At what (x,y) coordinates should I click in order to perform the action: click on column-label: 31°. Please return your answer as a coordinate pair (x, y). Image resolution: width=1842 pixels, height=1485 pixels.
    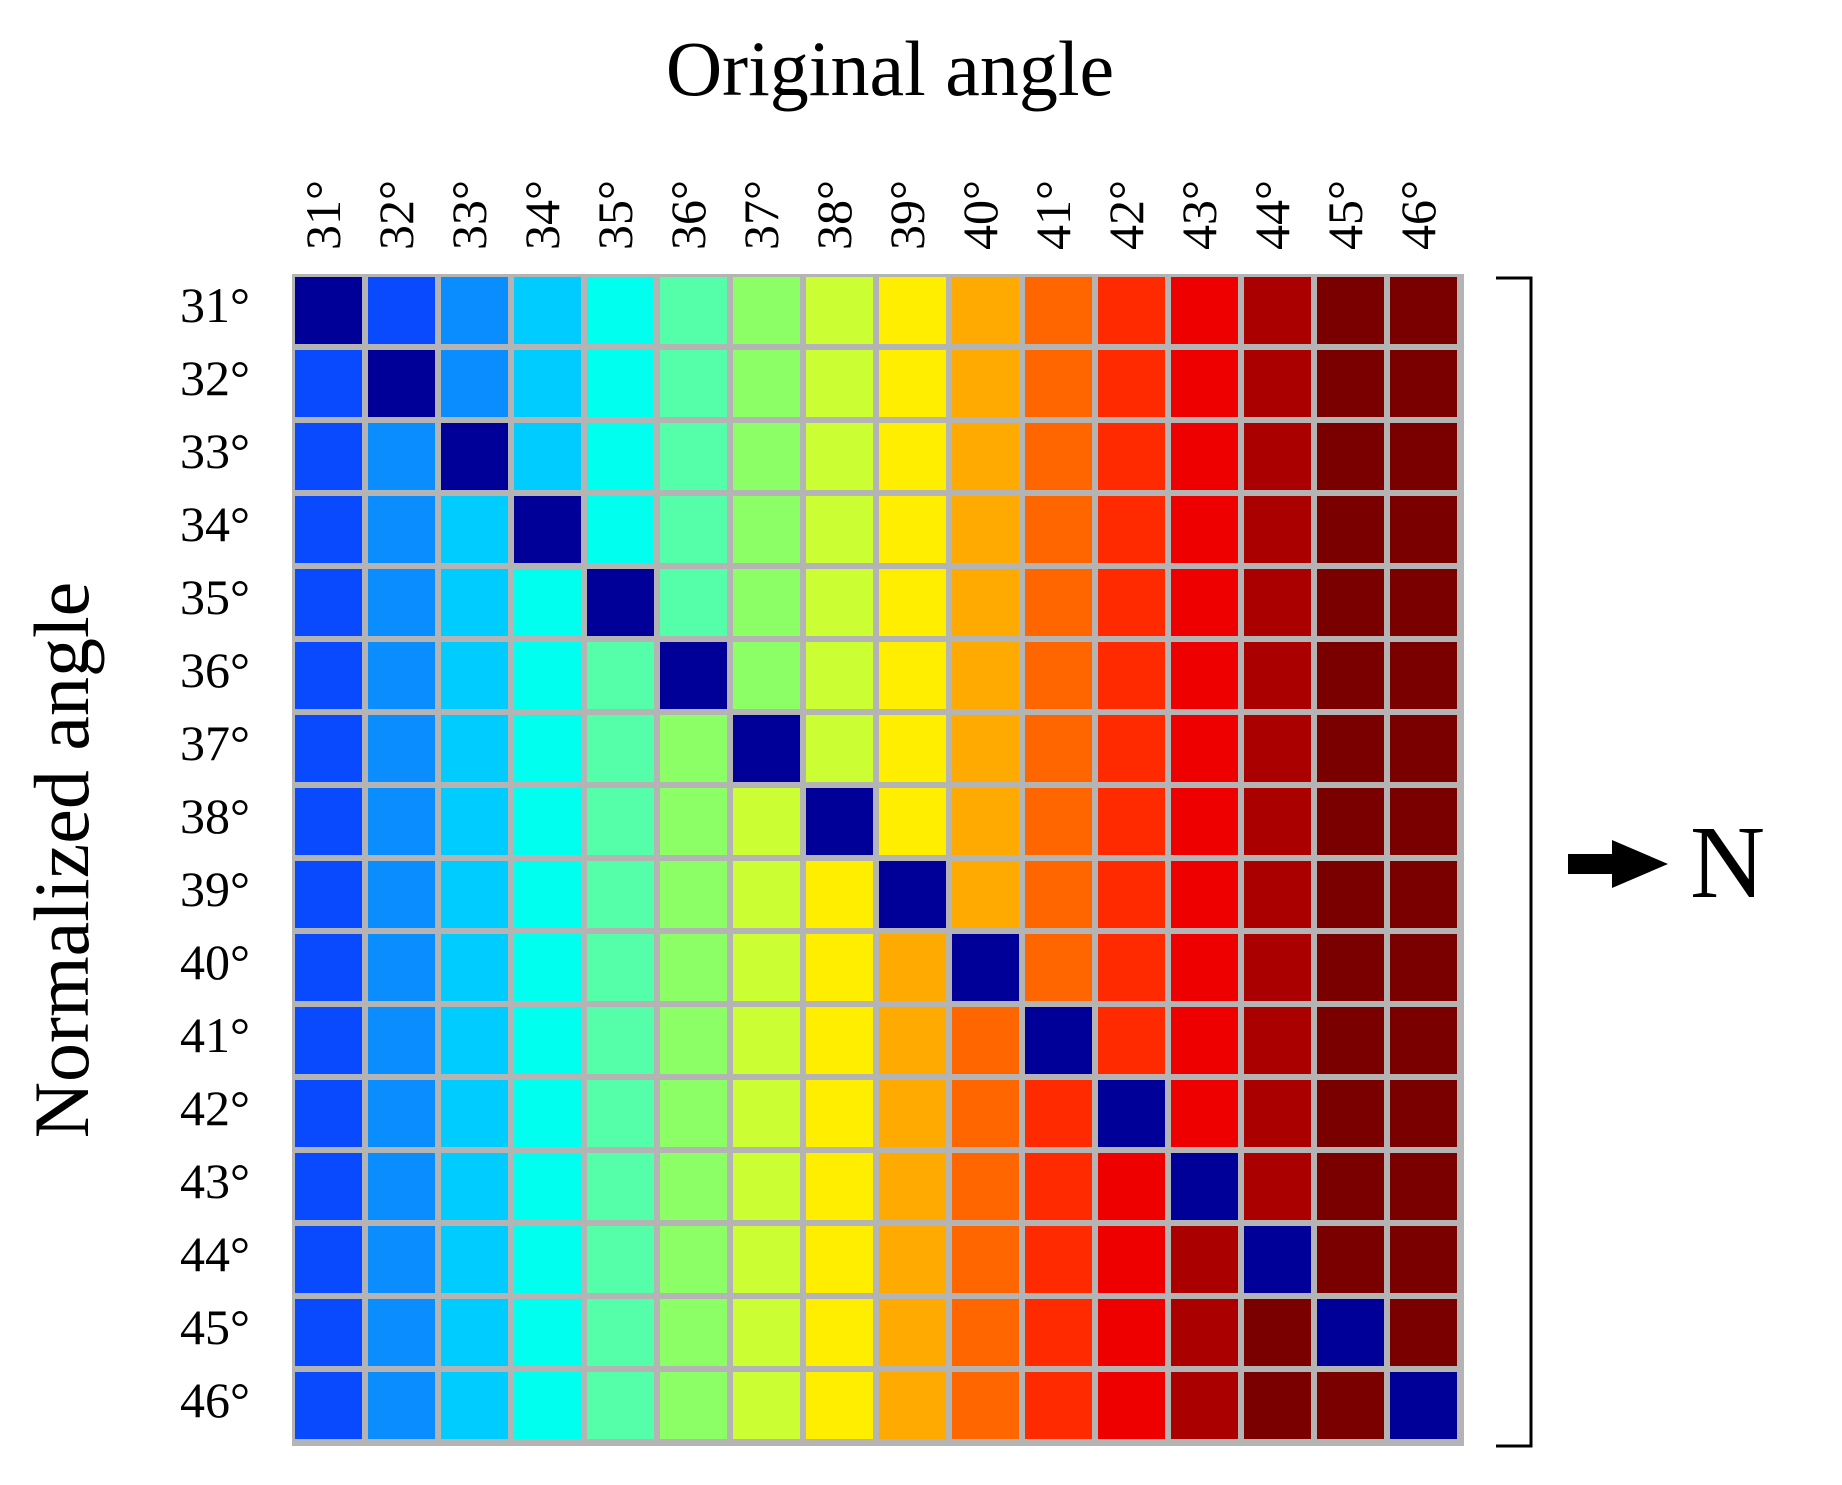
    Looking at the image, I should click on (323, 215).